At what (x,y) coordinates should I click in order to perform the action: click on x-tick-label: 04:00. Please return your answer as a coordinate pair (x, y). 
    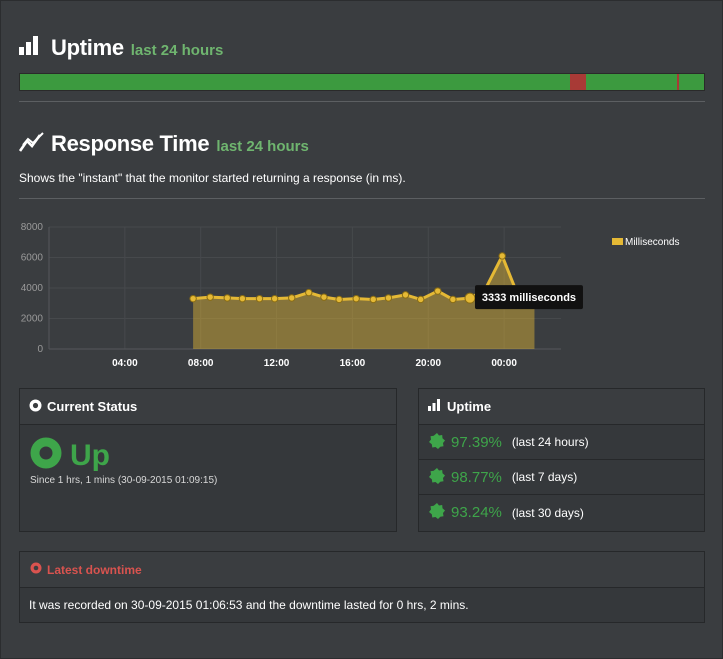
    Looking at the image, I should click on (125, 363).